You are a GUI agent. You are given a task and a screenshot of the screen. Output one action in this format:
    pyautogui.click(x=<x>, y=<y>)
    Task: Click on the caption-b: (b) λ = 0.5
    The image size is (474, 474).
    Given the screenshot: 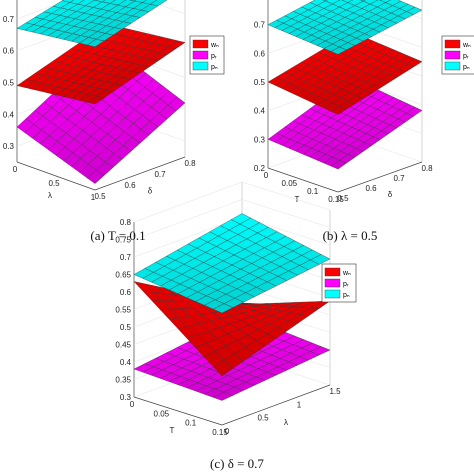 What is the action you would take?
    pyautogui.click(x=350, y=235)
    